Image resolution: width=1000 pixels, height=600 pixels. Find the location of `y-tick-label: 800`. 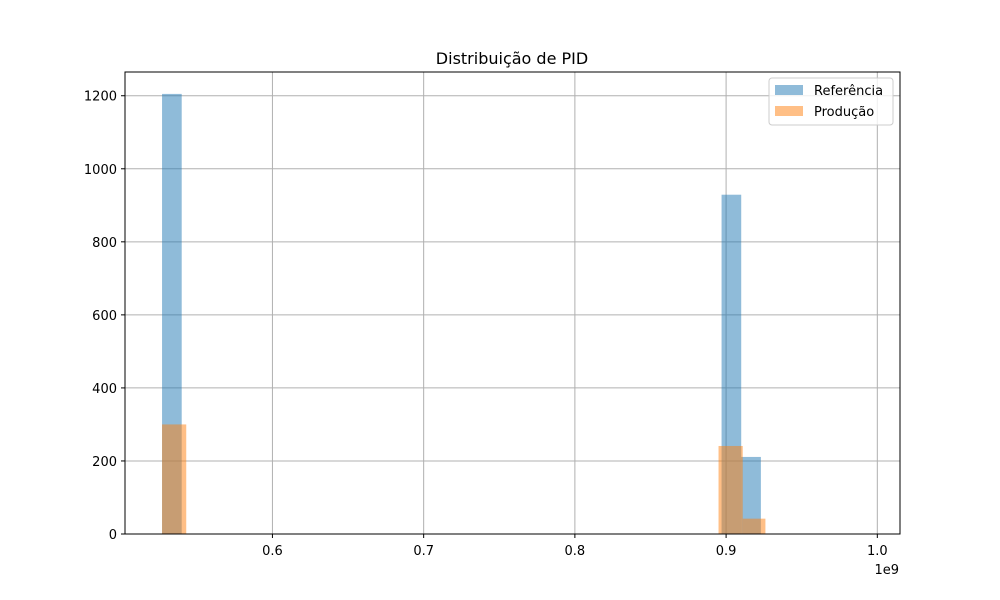

y-tick-label: 800 is located at coordinates (104, 243).